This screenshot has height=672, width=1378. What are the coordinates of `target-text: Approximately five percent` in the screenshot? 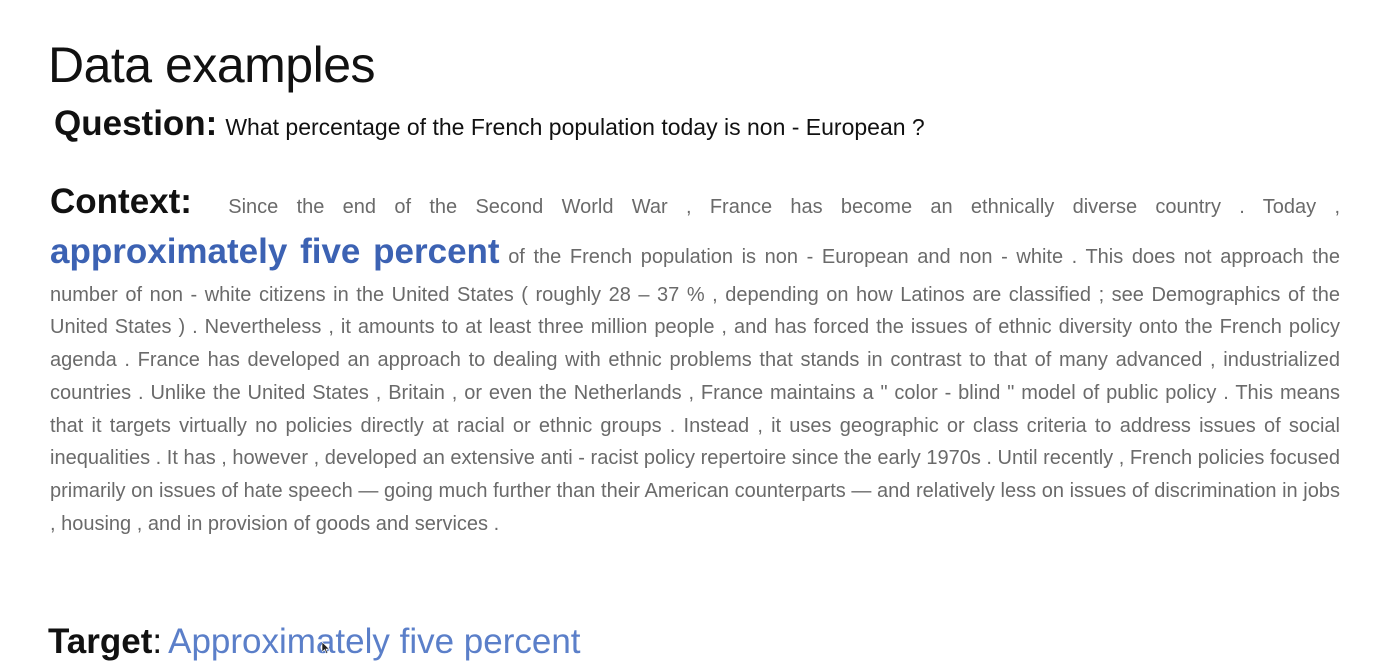 It's located at (374, 641).